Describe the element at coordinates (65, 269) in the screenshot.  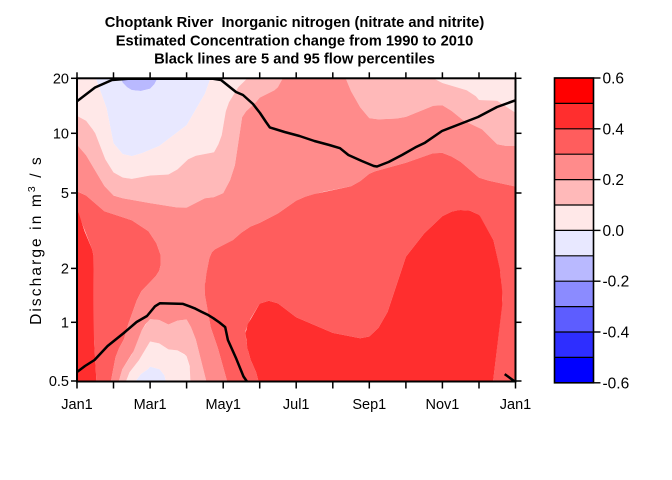
I see `svg-text: 2` at that location.